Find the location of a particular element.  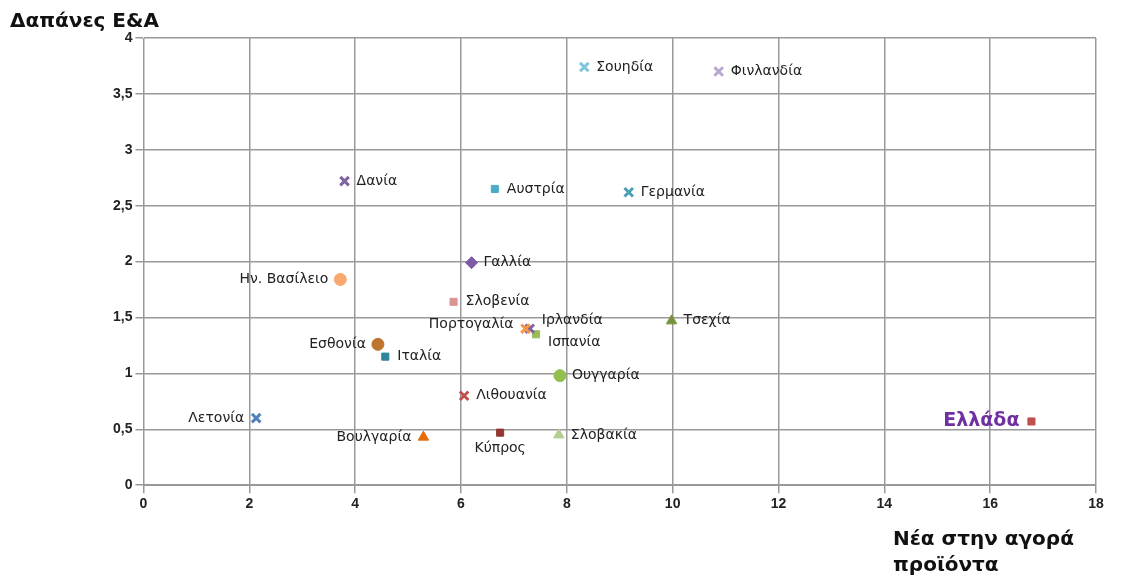

y-tick-label: 3,5 is located at coordinates (122, 92).